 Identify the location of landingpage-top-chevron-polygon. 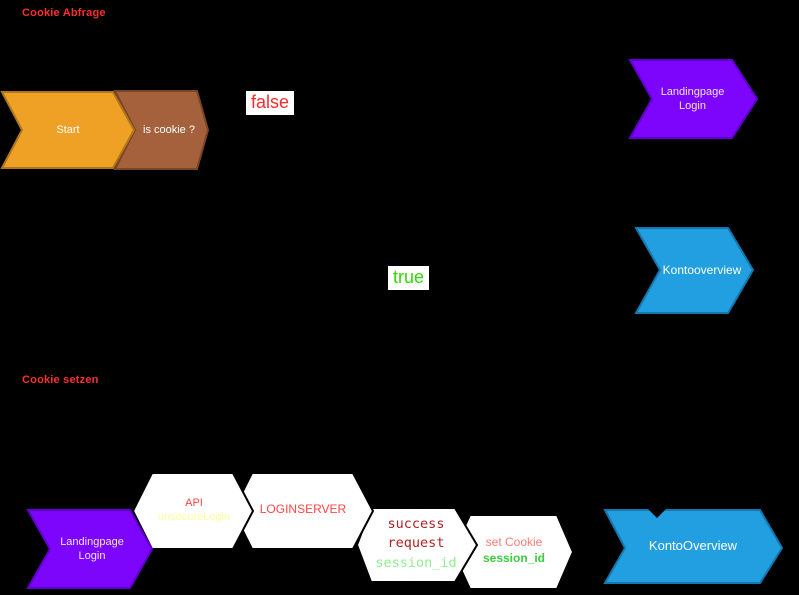
(693, 99).